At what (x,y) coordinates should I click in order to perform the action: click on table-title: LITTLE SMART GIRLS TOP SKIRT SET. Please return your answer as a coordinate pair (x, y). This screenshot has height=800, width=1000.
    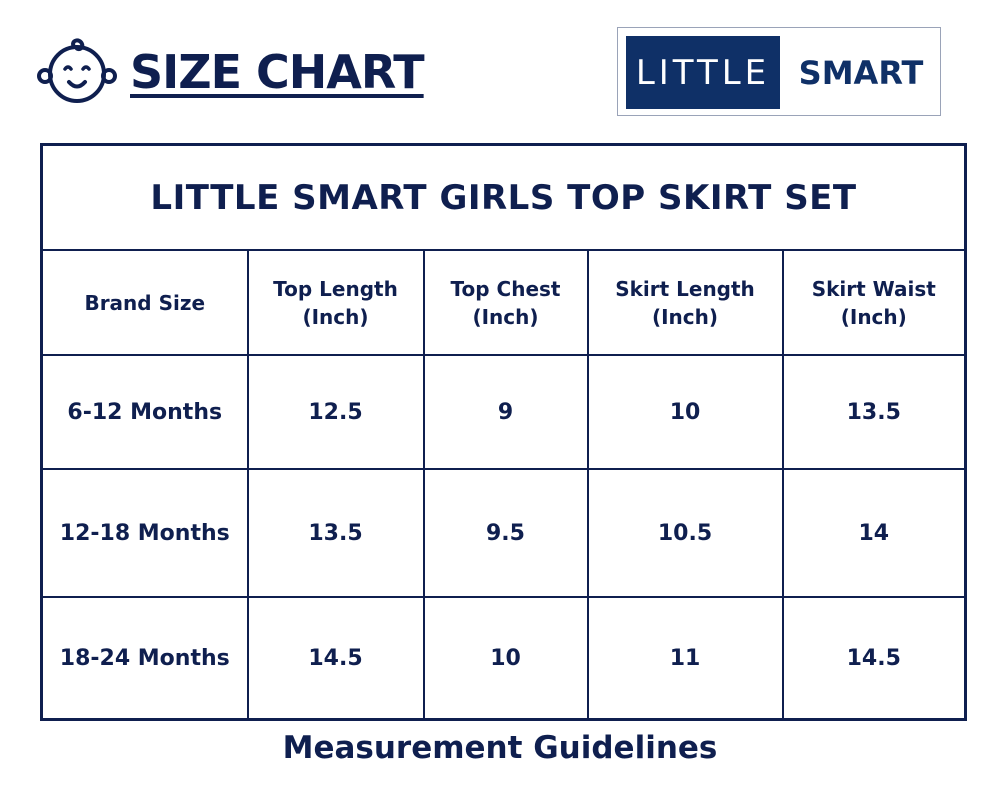
    Looking at the image, I should click on (503, 197).